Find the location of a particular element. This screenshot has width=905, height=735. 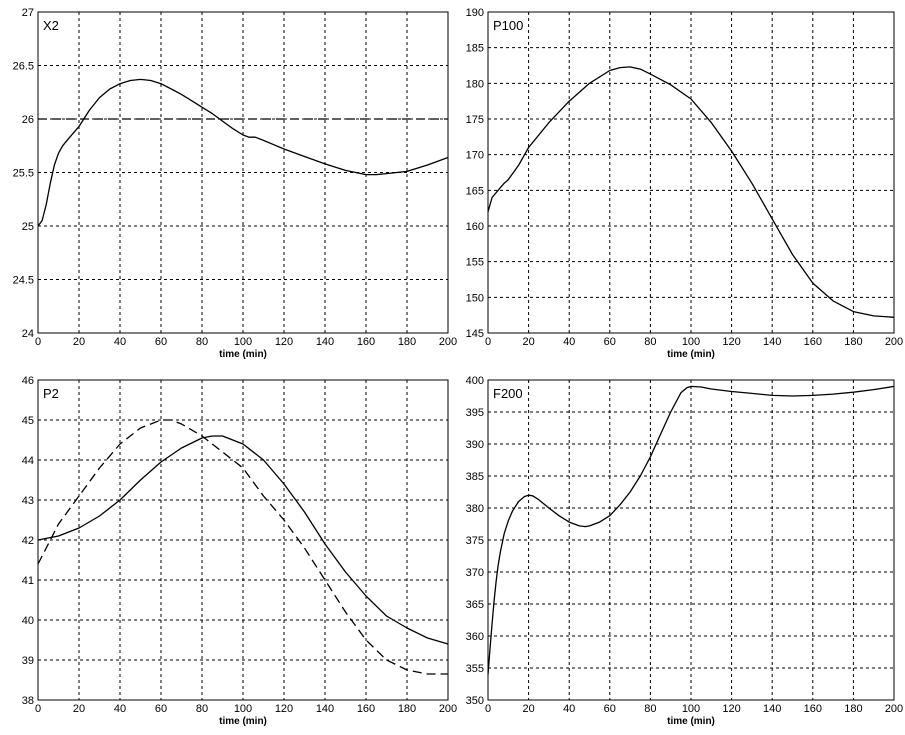

chart-title: P100 is located at coordinates (508, 25).